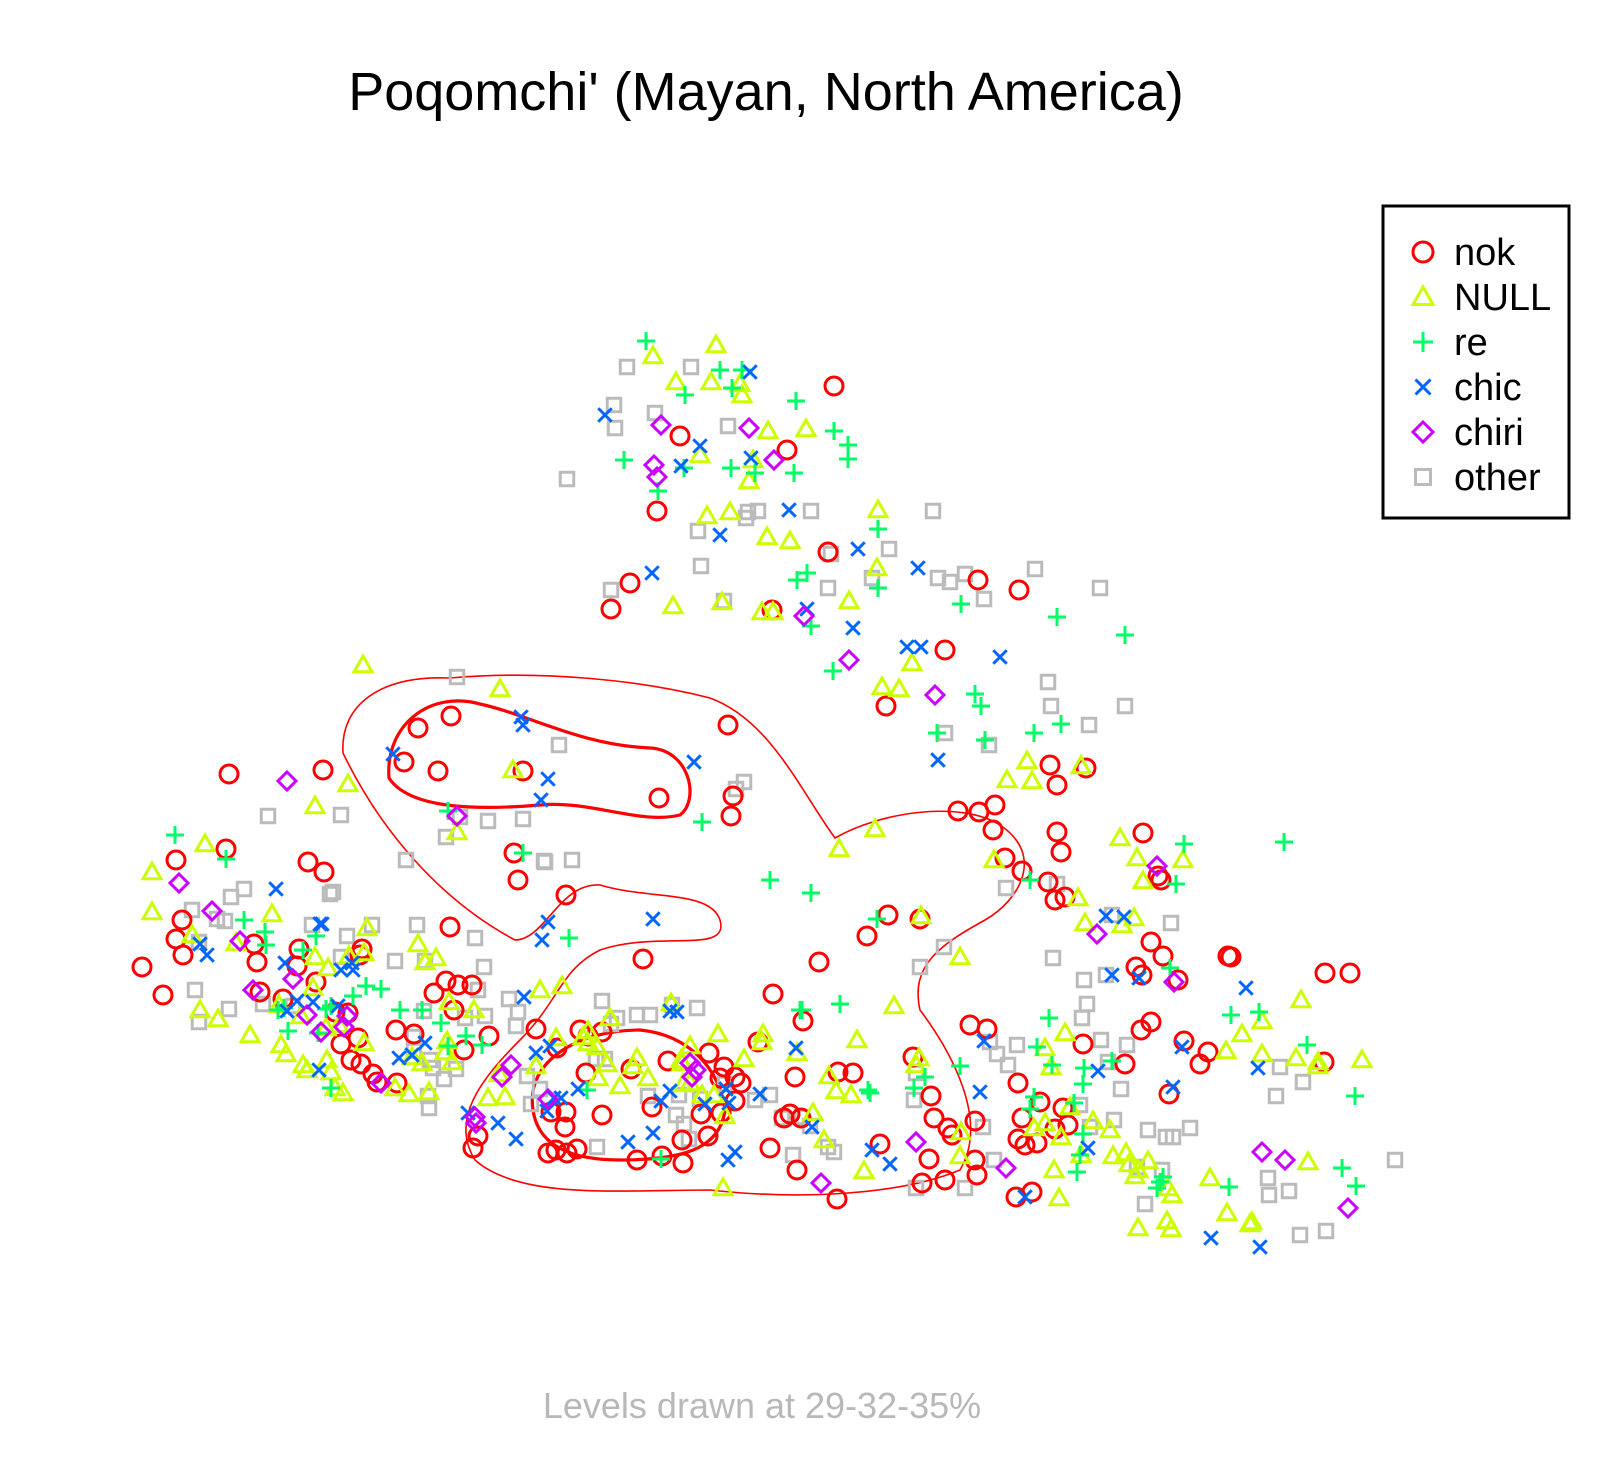 Image resolution: width=1614 pixels, height=1472 pixels. What do you see at coordinates (1480, 298) in the screenshot?
I see `legend-entry-null: NULL` at bounding box center [1480, 298].